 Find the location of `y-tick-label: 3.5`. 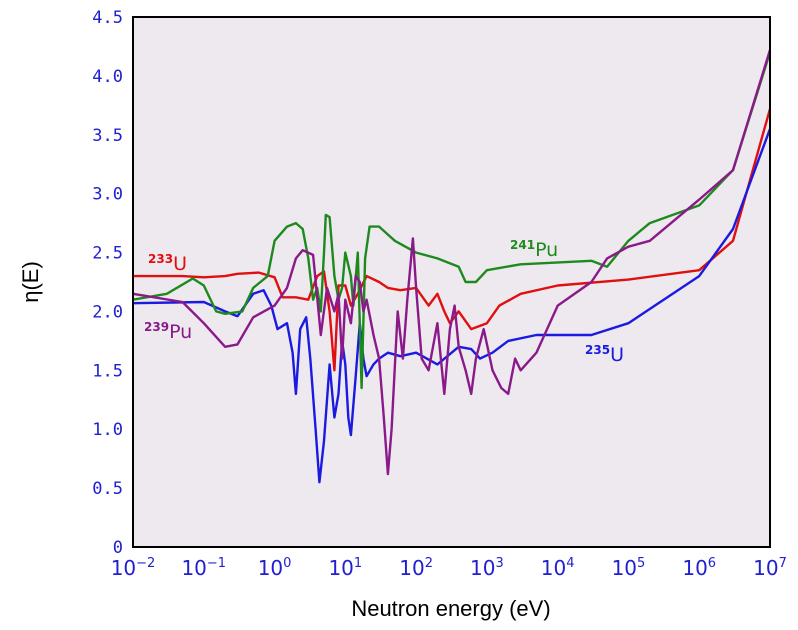

y-tick-label: 3.5 is located at coordinates (107, 136).